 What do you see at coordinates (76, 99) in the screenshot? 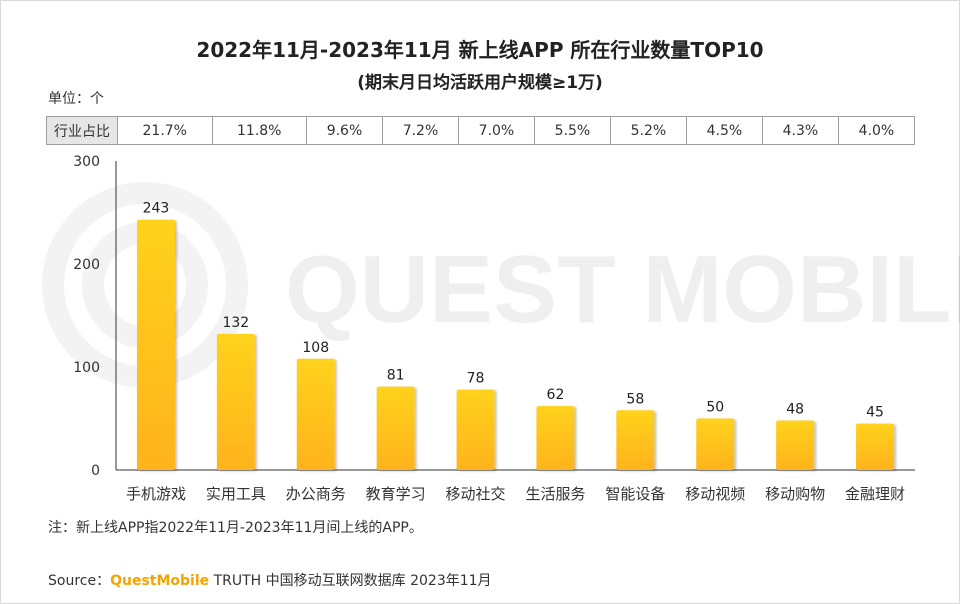
I see `unit-label: 单位：个` at bounding box center [76, 99].